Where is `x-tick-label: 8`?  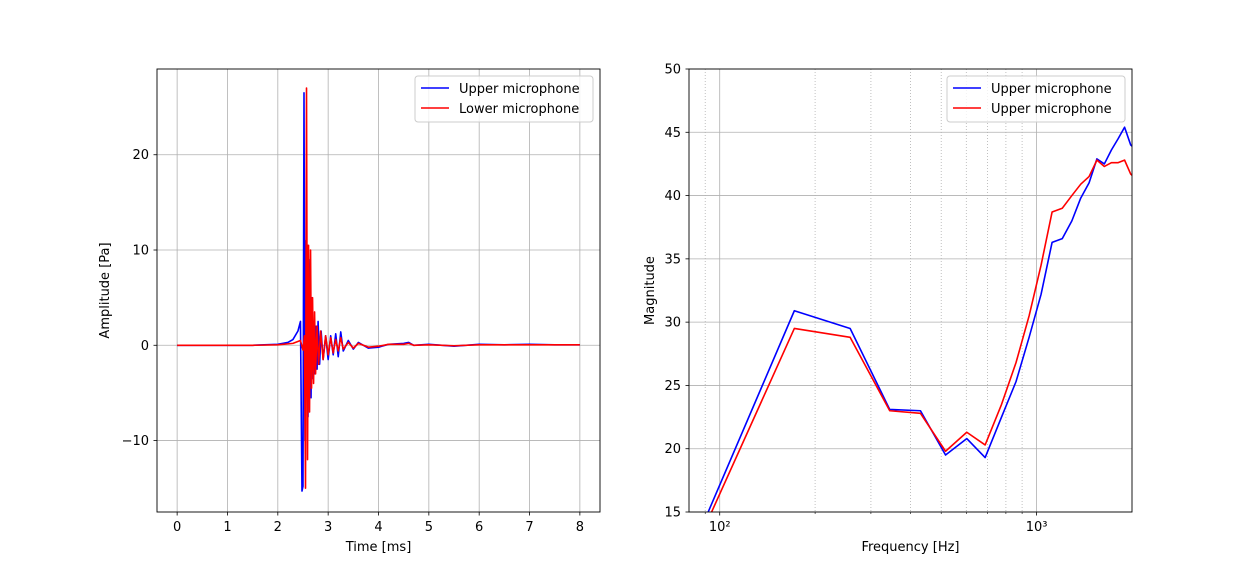 x-tick-label: 8 is located at coordinates (580, 527).